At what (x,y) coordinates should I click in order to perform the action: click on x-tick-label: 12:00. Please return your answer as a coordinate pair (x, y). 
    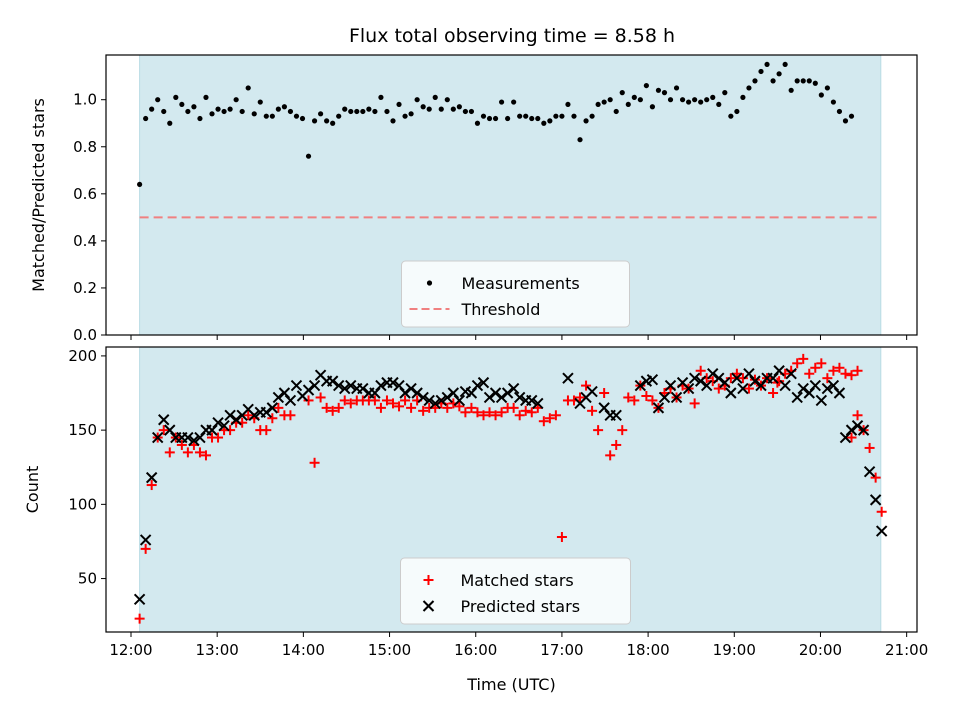
    Looking at the image, I should click on (130, 650).